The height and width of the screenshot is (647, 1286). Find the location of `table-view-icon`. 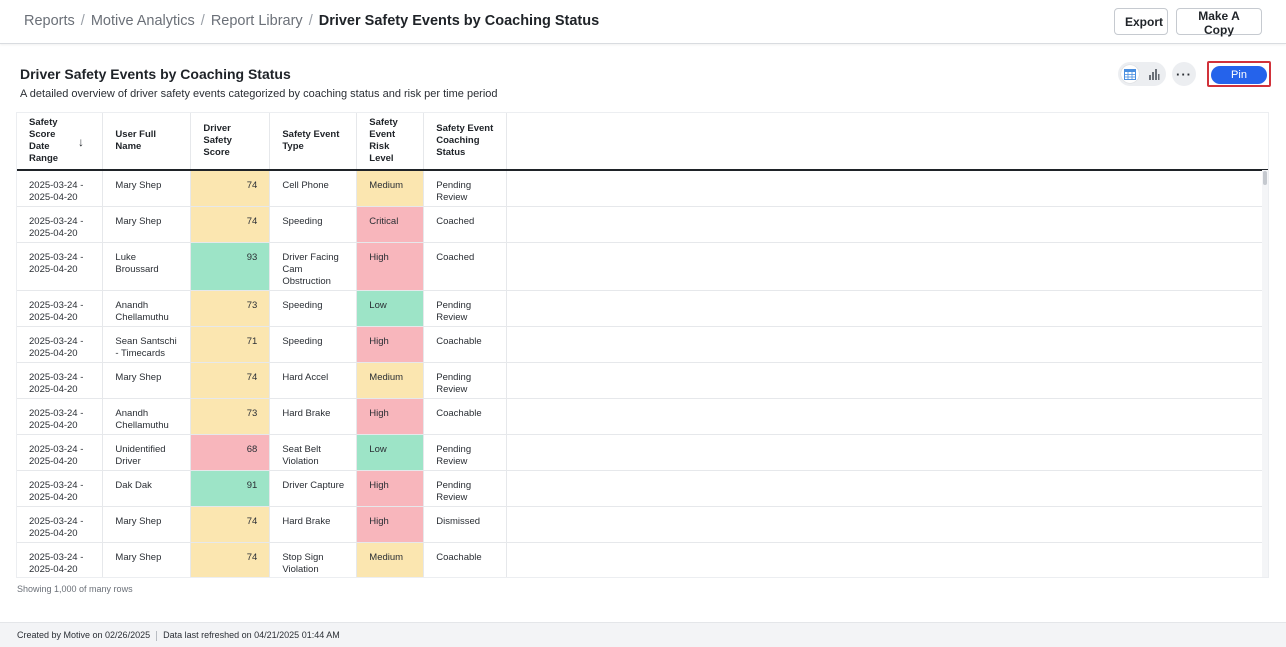

table-view-icon is located at coordinates (1130, 74).